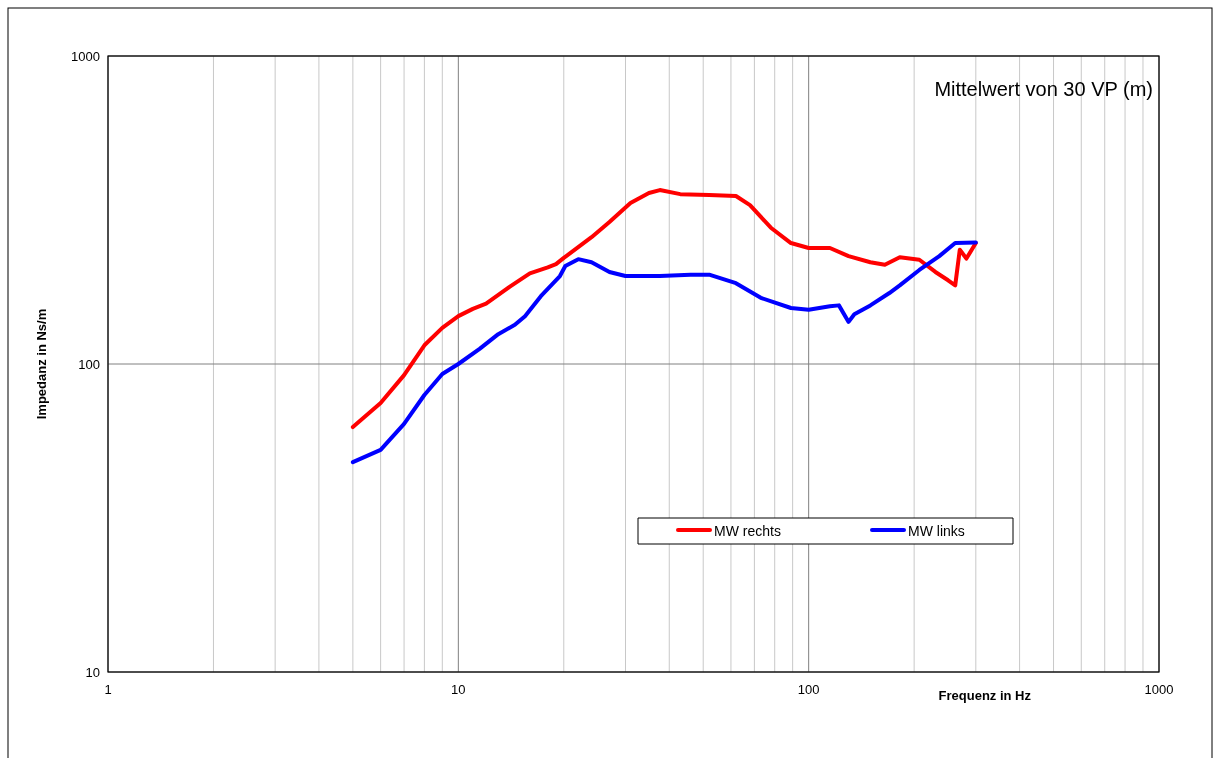 The height and width of the screenshot is (758, 1213). What do you see at coordinates (747, 531) in the screenshot?
I see `legend-label: MW rechts` at bounding box center [747, 531].